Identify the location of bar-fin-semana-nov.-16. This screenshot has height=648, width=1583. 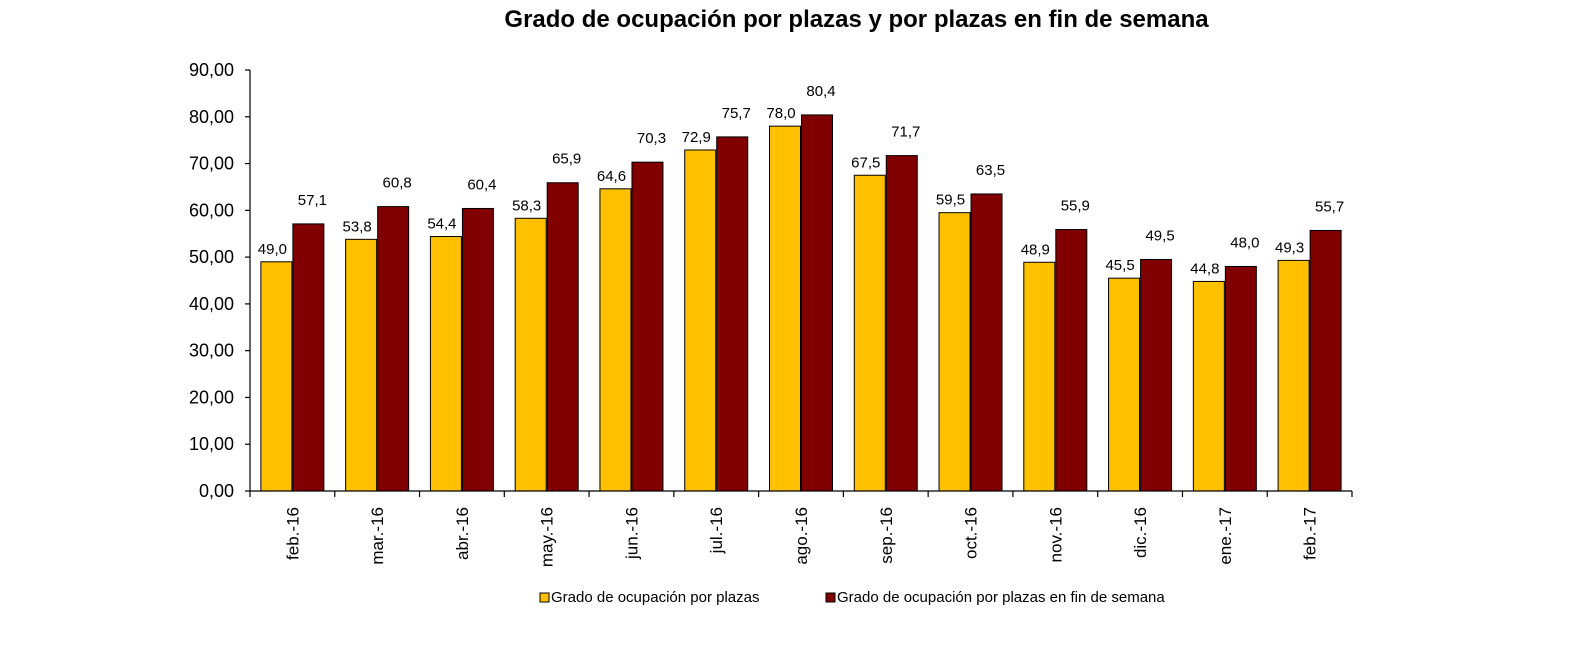
(1071, 360).